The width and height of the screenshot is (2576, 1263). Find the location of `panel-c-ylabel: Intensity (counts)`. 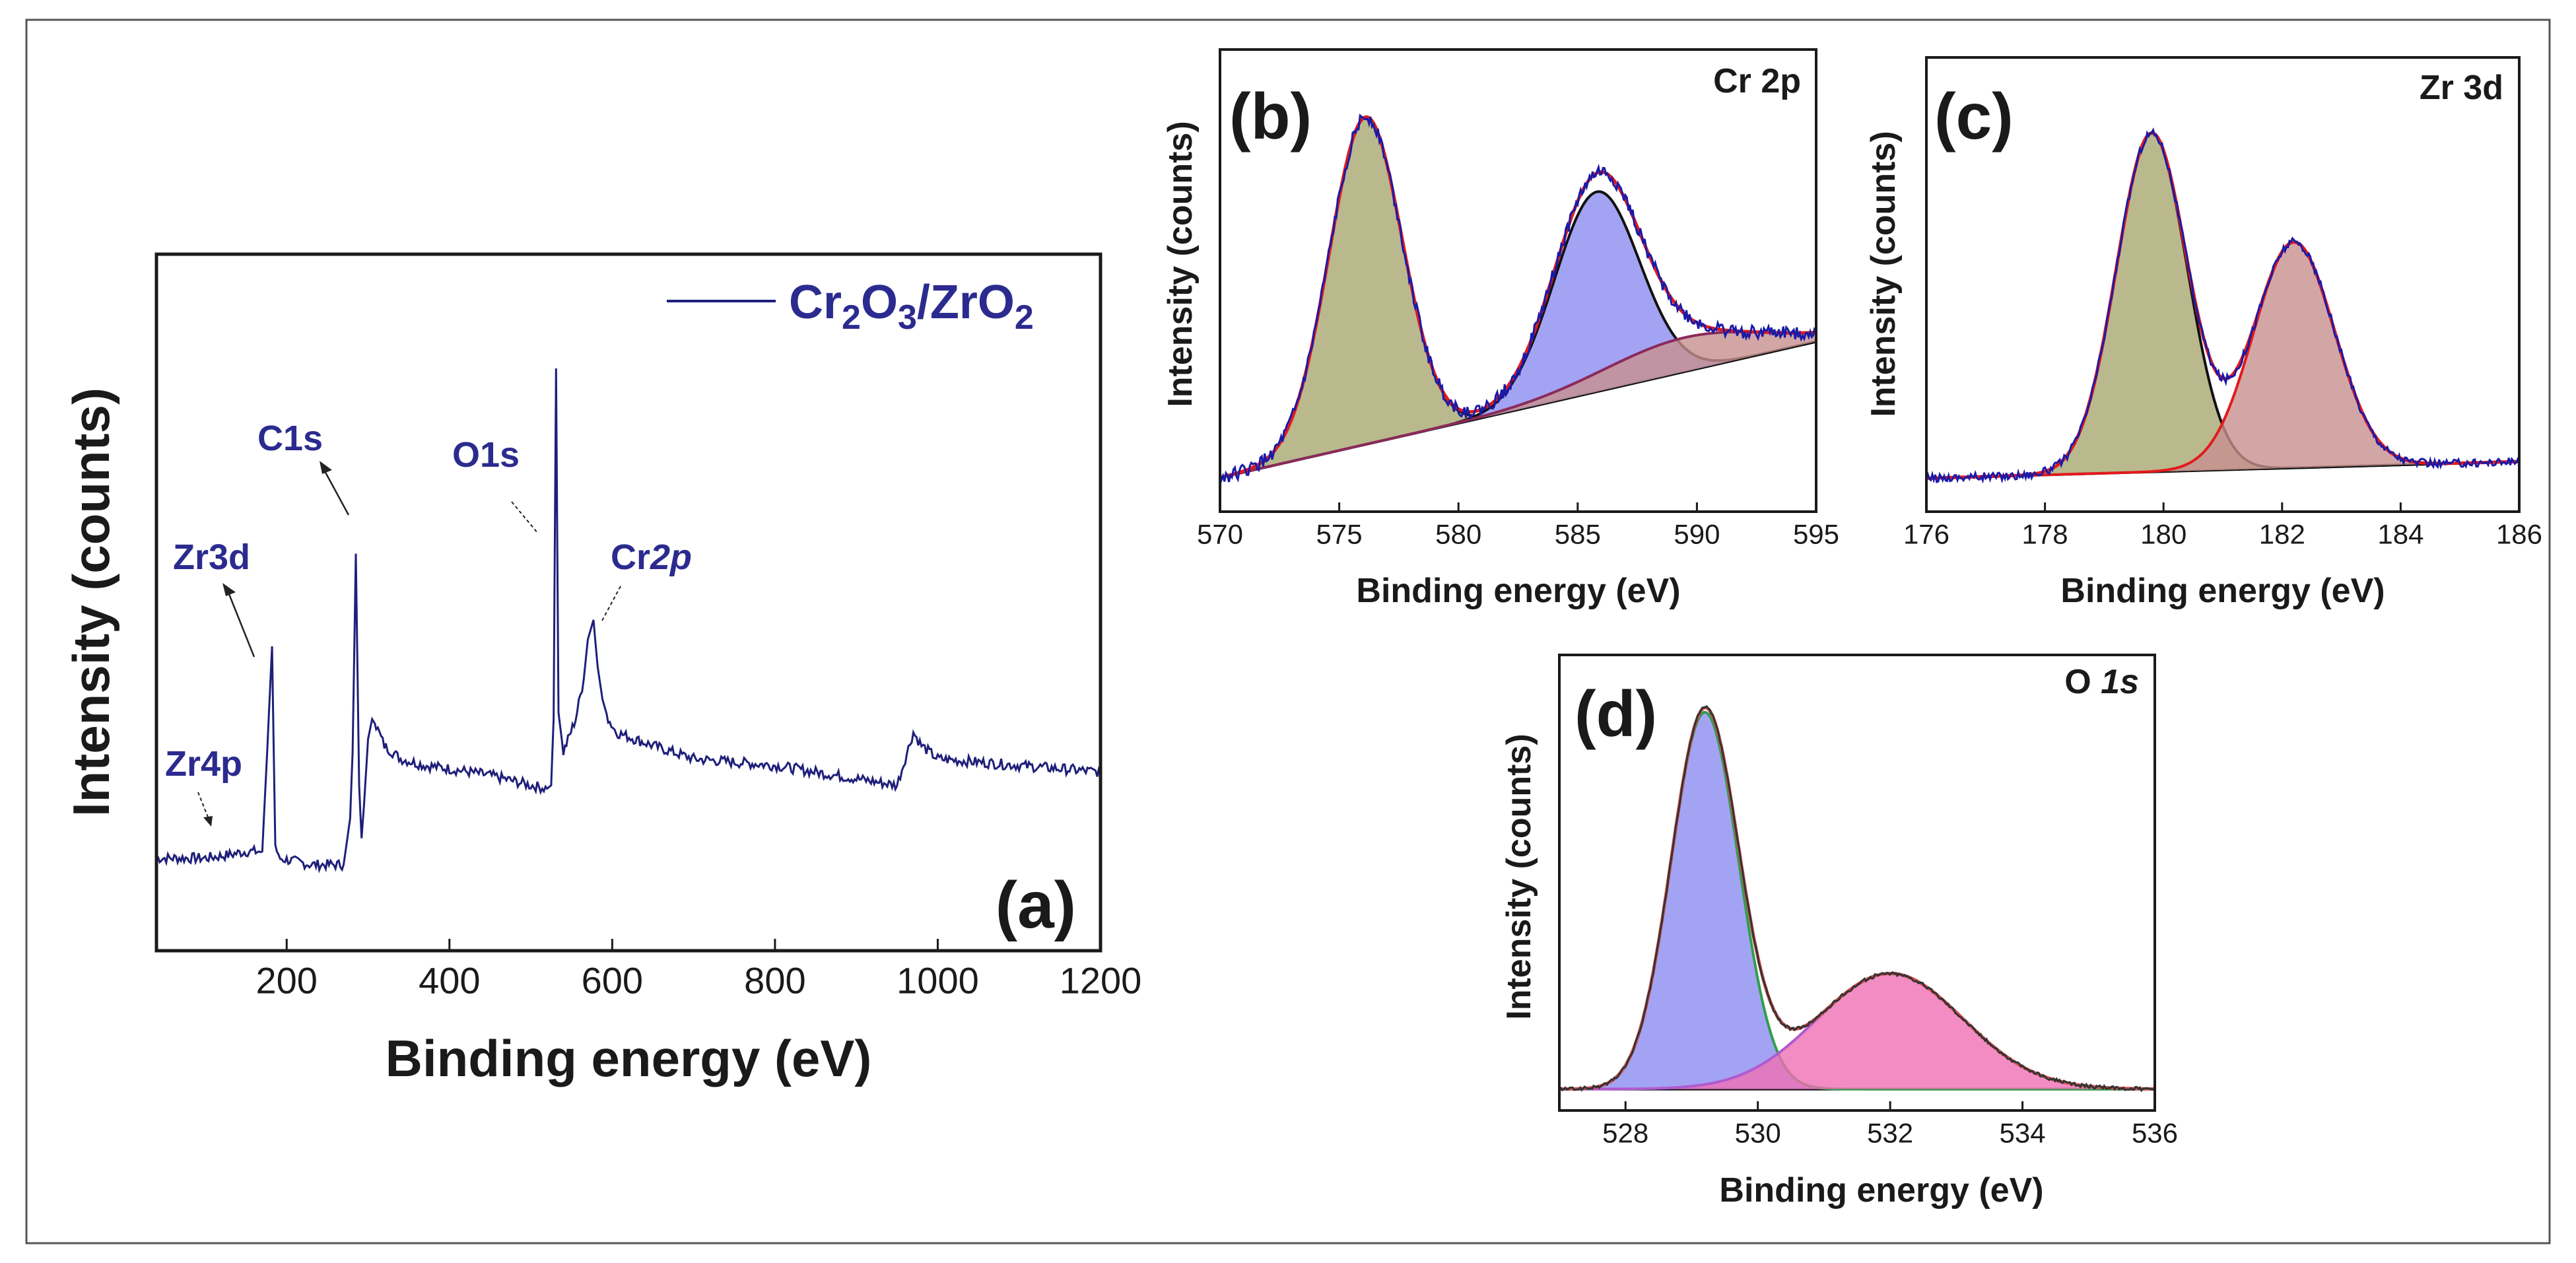

panel-c-ylabel: Intensity (counts) is located at coordinates (1884, 274).